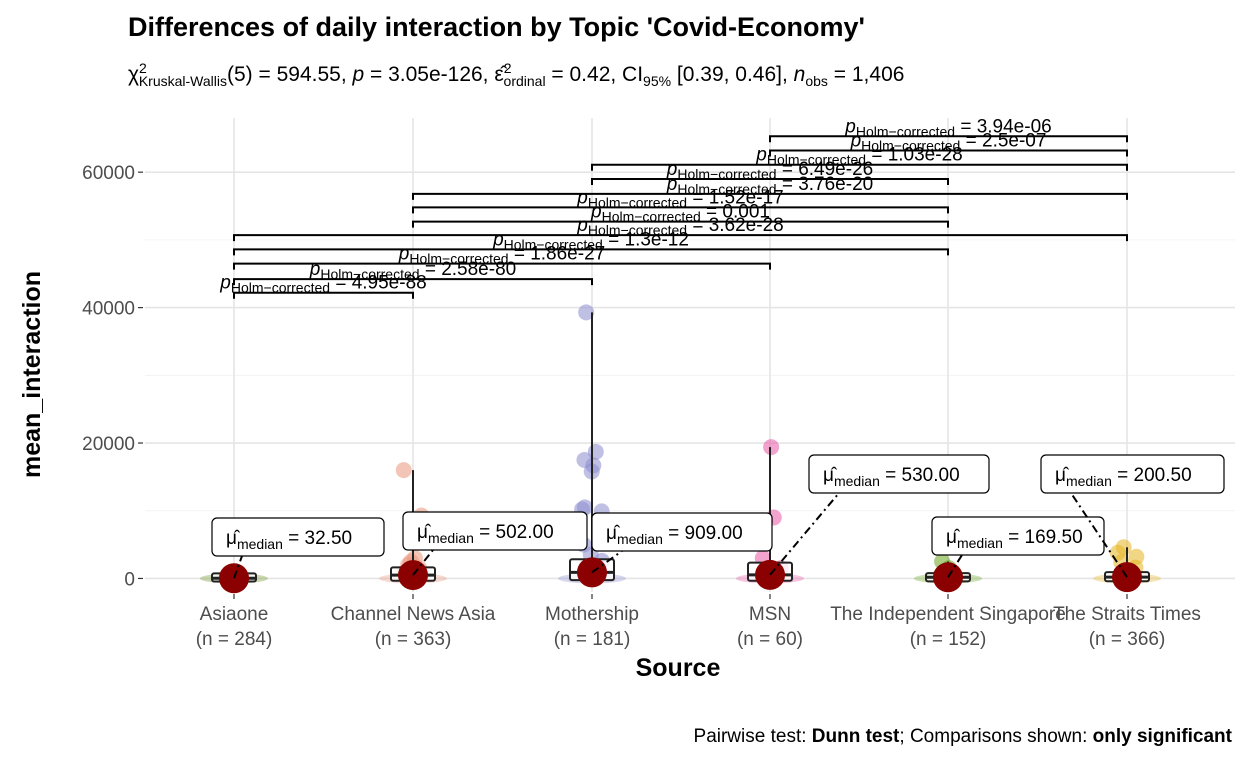  Describe the element at coordinates (507, 68) in the screenshot. I see `subtitle-eps-sup: 2` at that location.